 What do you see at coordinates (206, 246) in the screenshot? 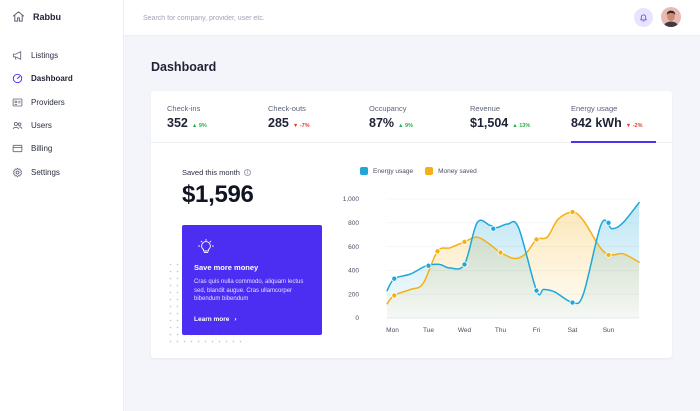
I see `lightbulb-icon` at bounding box center [206, 246].